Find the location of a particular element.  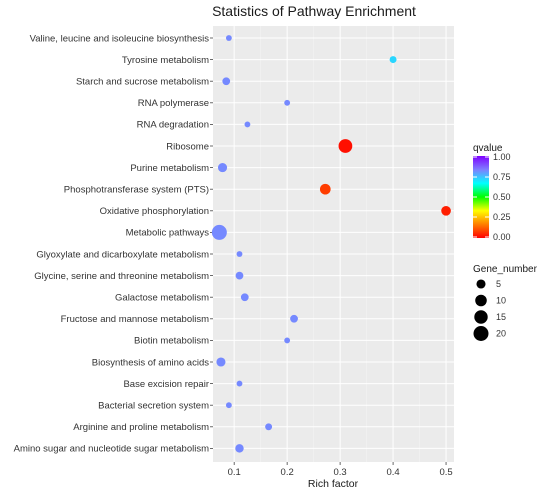

y-tick-label: Phosphotransferase system (PTS) is located at coordinates (136, 190).